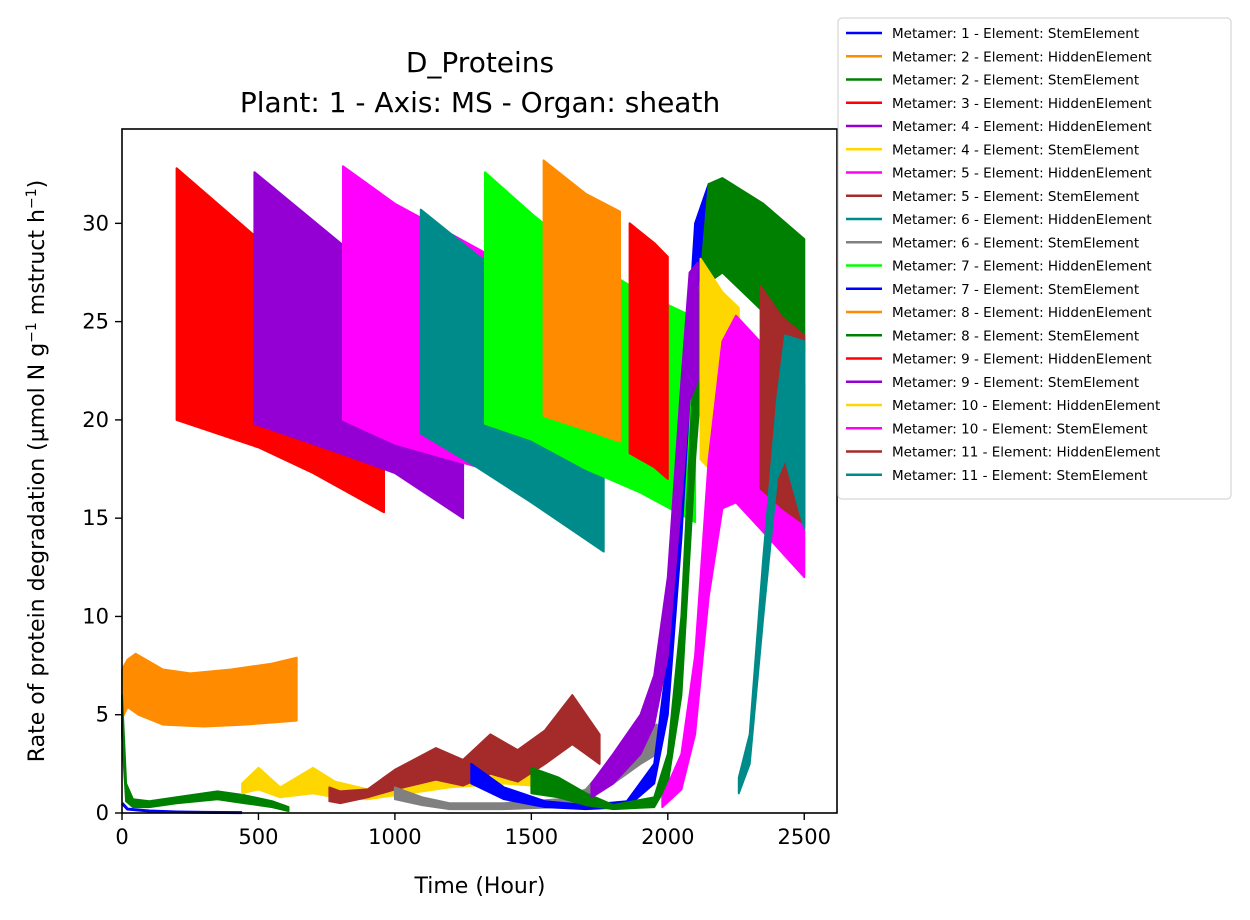  I want to click on x-tick-label-5: 2500, so click(804, 837).